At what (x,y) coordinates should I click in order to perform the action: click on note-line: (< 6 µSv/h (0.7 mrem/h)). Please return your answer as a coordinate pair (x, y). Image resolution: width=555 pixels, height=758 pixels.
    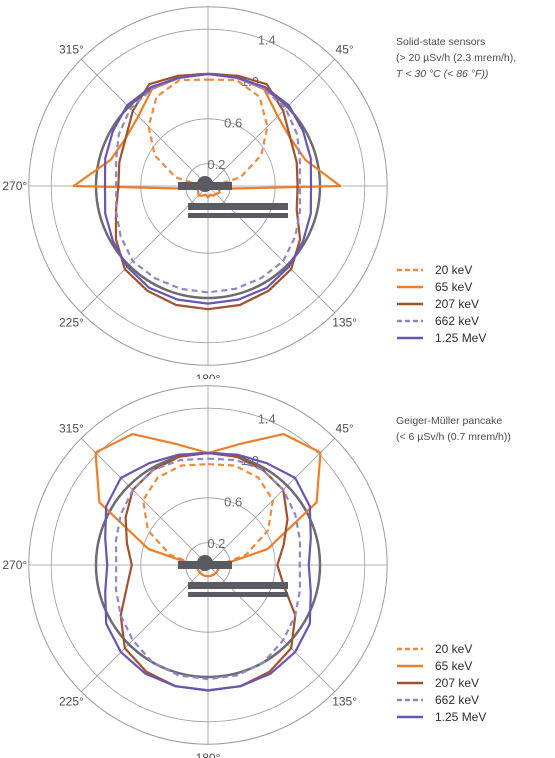
    Looking at the image, I should click on (453, 437).